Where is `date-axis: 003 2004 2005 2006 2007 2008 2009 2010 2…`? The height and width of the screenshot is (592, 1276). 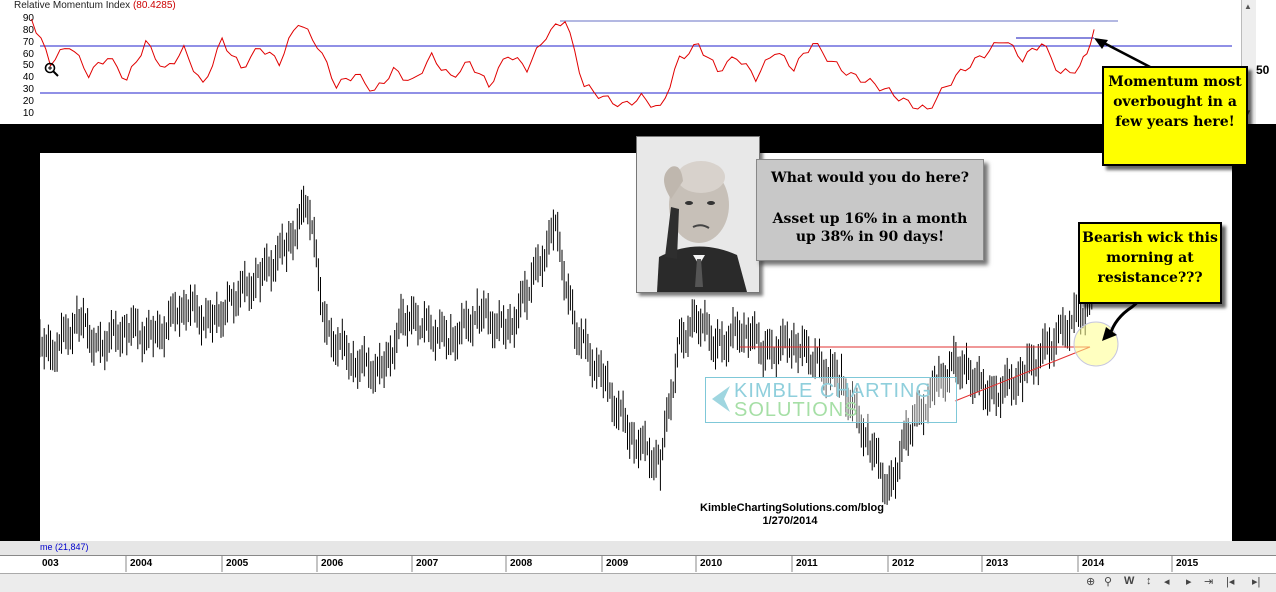 date-axis: 003 2004 2005 2006 2007 2008 2009 2010 2… is located at coordinates (638, 564).